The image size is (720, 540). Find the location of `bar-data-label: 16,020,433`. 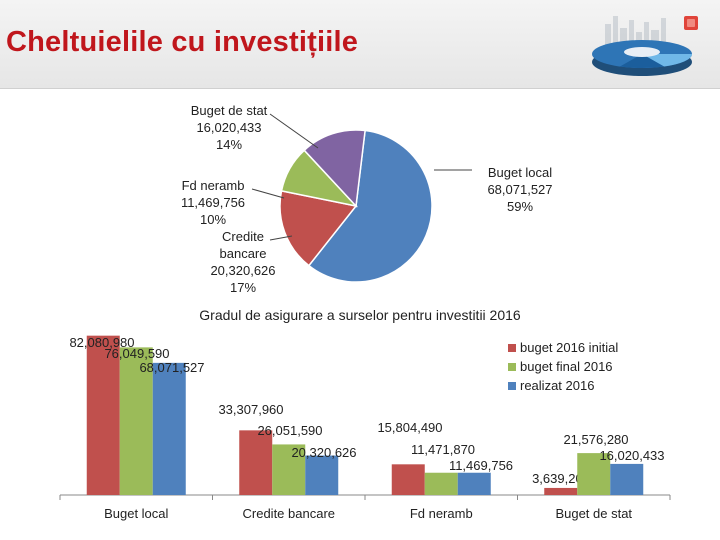

bar-data-label: 16,020,433 is located at coordinates (631, 455).